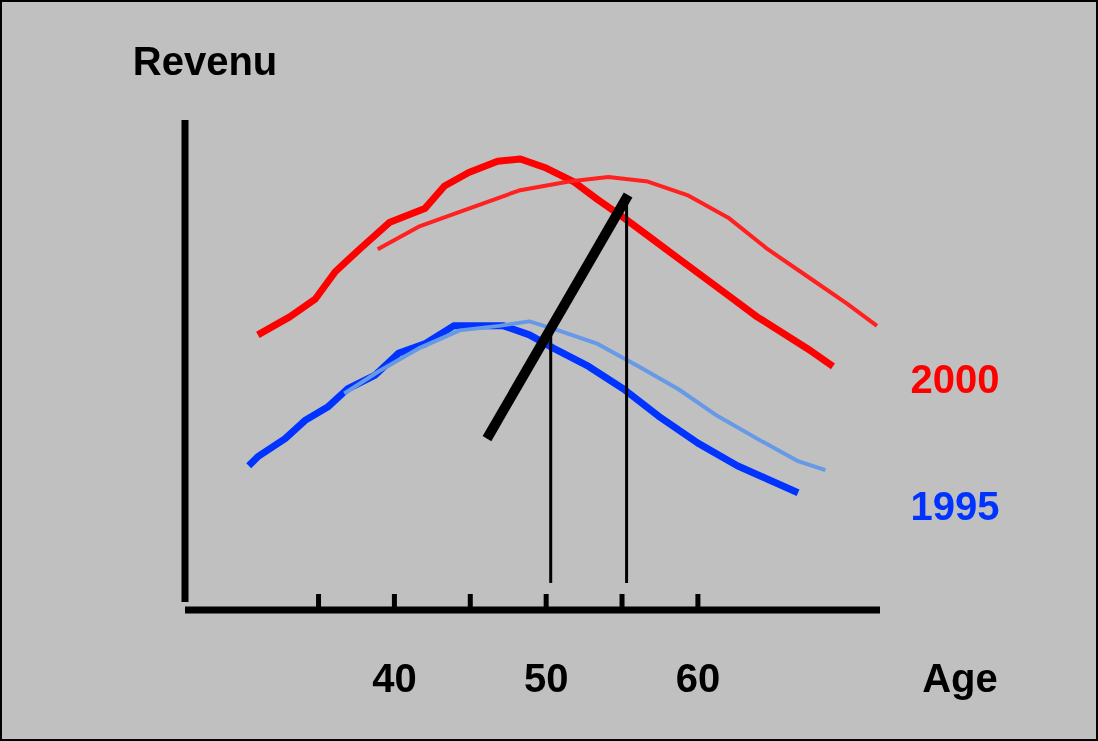 Image resolution: width=1098 pixels, height=741 pixels. Describe the element at coordinates (698, 678) in the screenshot. I see `x-tick-label: 60` at that location.